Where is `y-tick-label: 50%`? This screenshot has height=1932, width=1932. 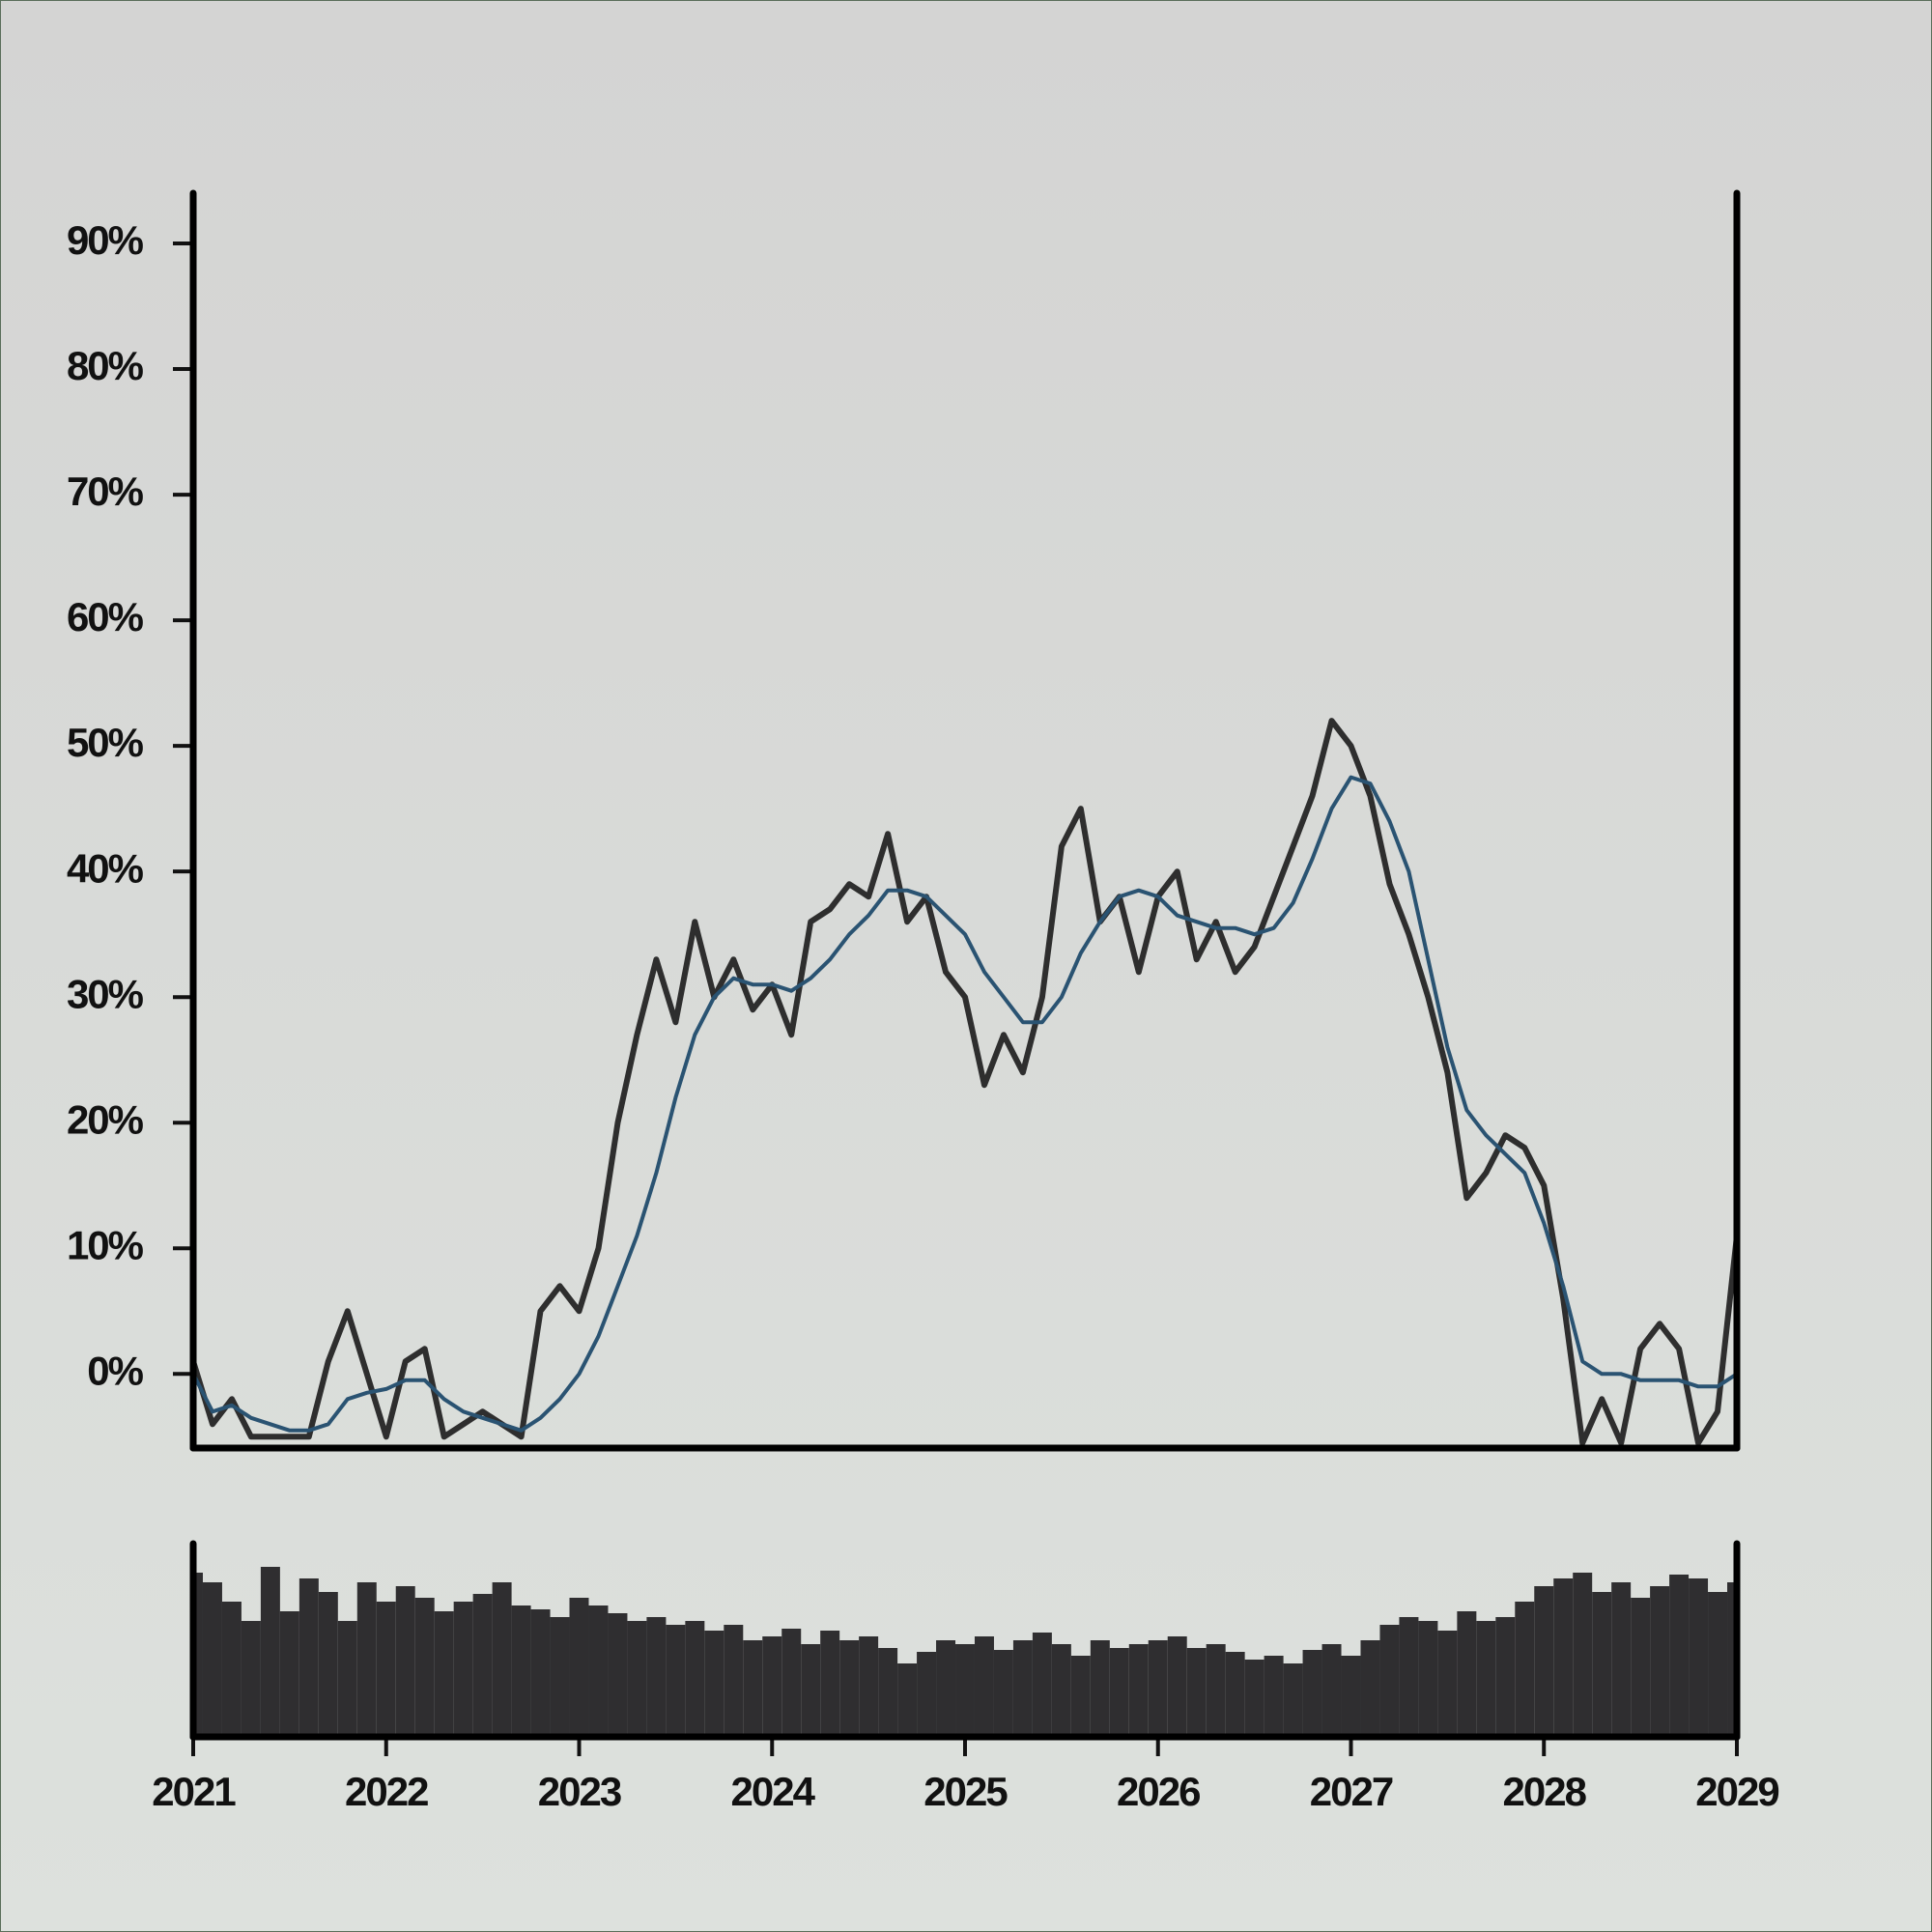
y-tick-label: 50% is located at coordinates (105, 742).